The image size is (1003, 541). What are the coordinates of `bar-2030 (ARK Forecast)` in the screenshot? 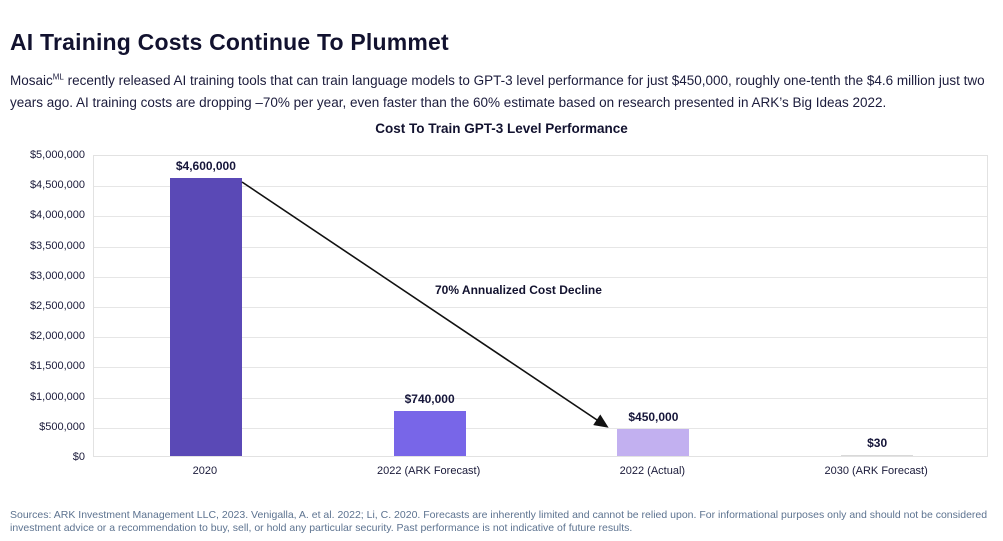 It's located at (877, 455).